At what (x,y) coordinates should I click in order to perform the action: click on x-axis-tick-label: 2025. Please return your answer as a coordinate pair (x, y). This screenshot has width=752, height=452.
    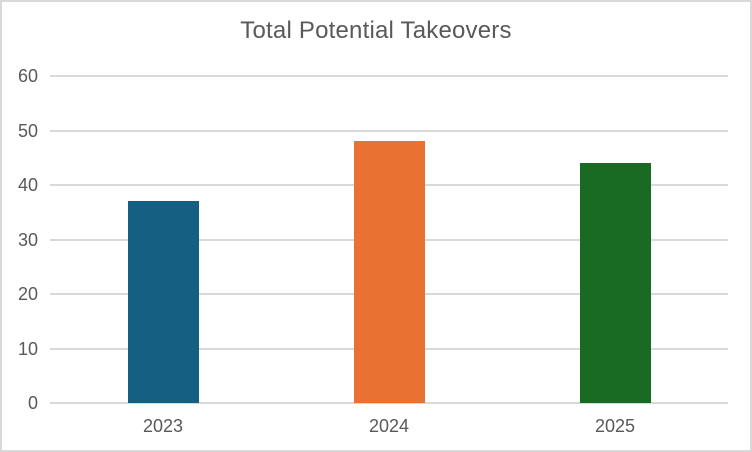
    Looking at the image, I should click on (615, 426).